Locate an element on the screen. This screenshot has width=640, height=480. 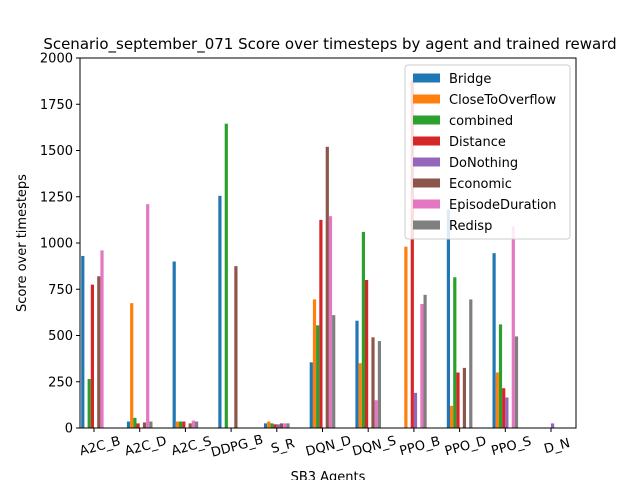
bar-a2c-d-economic is located at coordinates (144, 425).